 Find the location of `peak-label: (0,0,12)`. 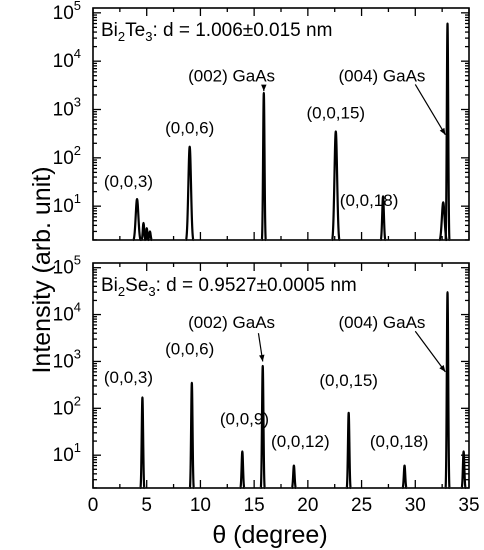

peak-label: (0,0,12) is located at coordinates (300, 441).